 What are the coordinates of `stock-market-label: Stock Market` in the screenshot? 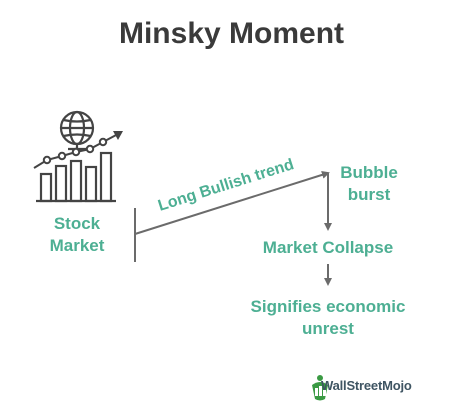 It's located at (77, 235).